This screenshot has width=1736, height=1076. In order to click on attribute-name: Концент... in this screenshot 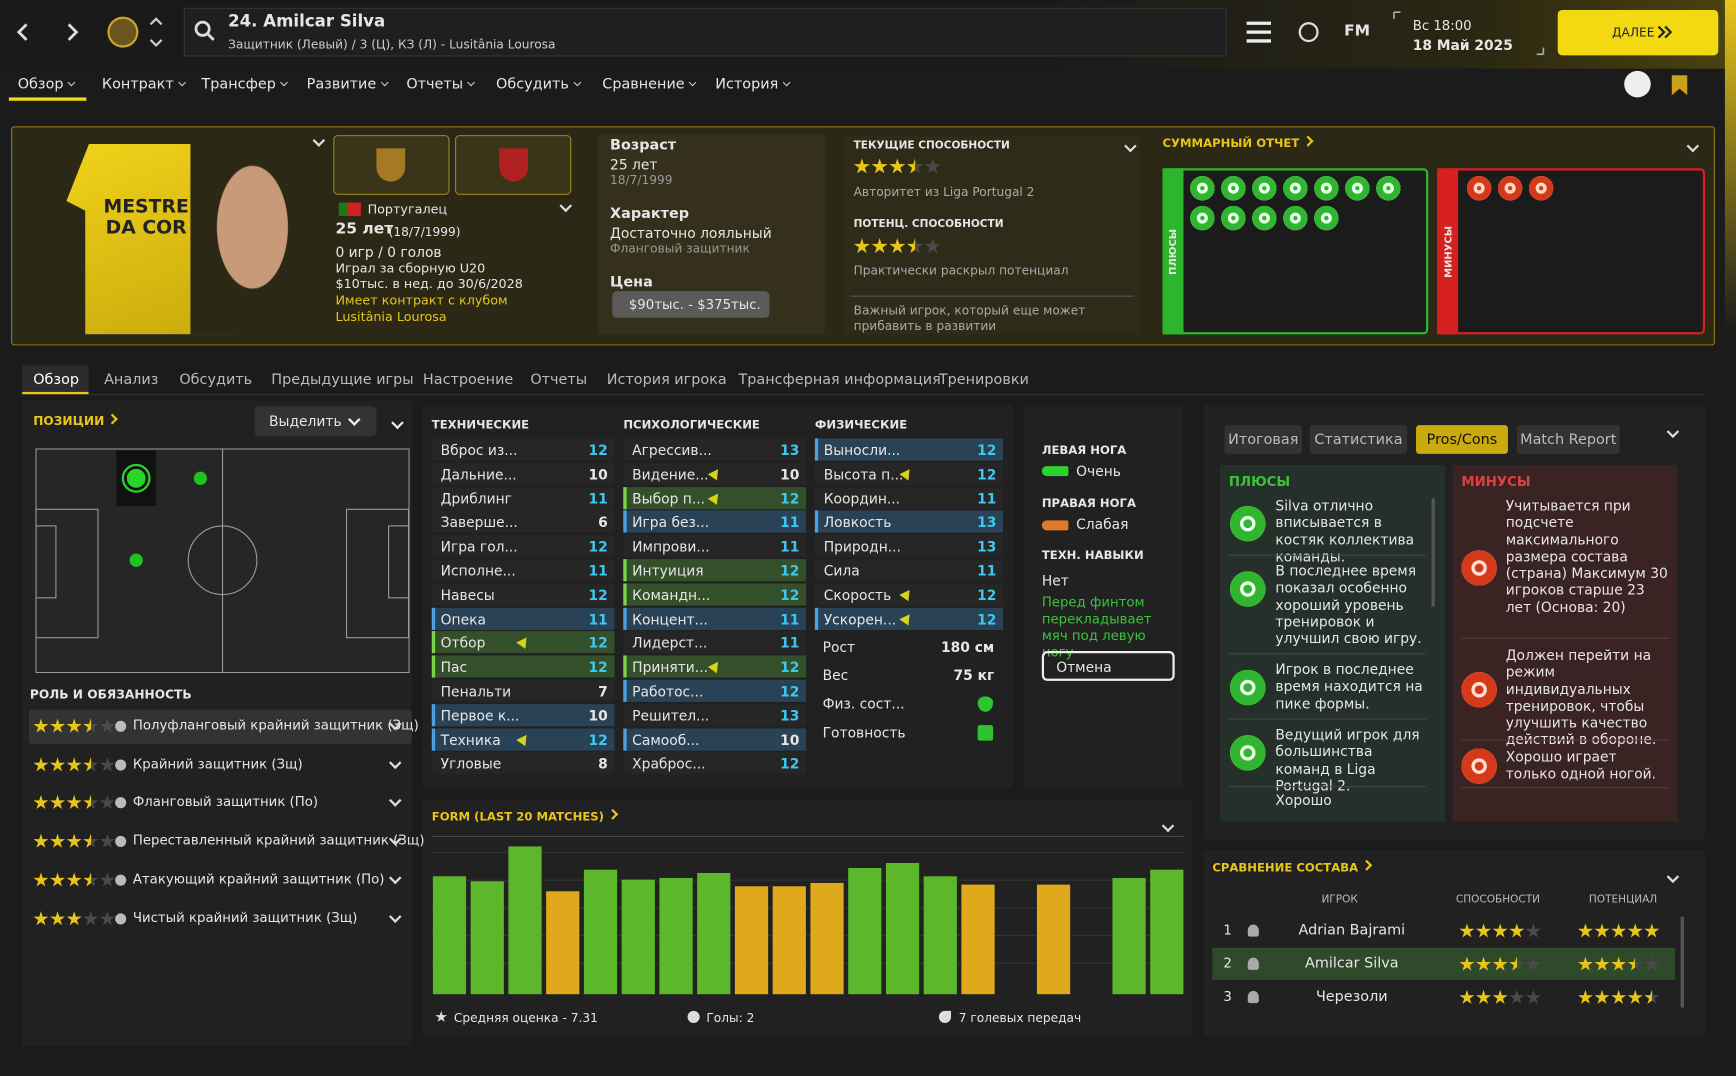, I will do `click(670, 619)`.